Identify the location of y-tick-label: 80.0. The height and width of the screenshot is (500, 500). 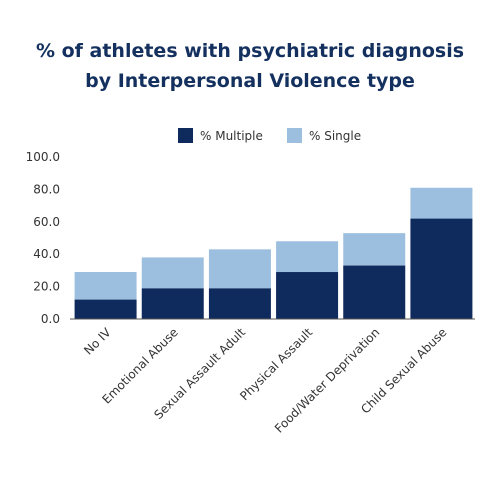
(46, 189).